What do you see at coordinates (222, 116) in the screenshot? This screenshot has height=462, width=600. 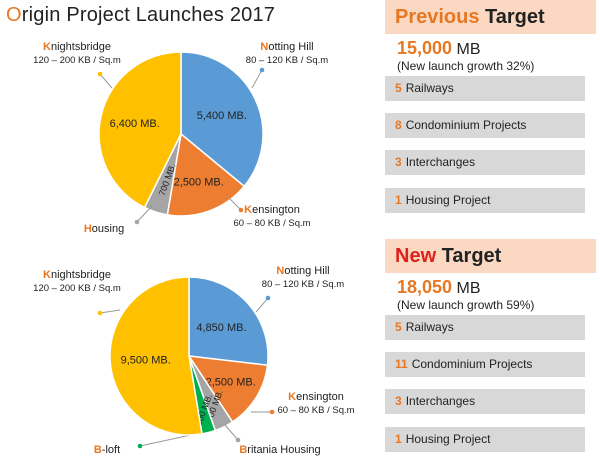 I see `slice-value-label: 5,400 MB.` at bounding box center [222, 116].